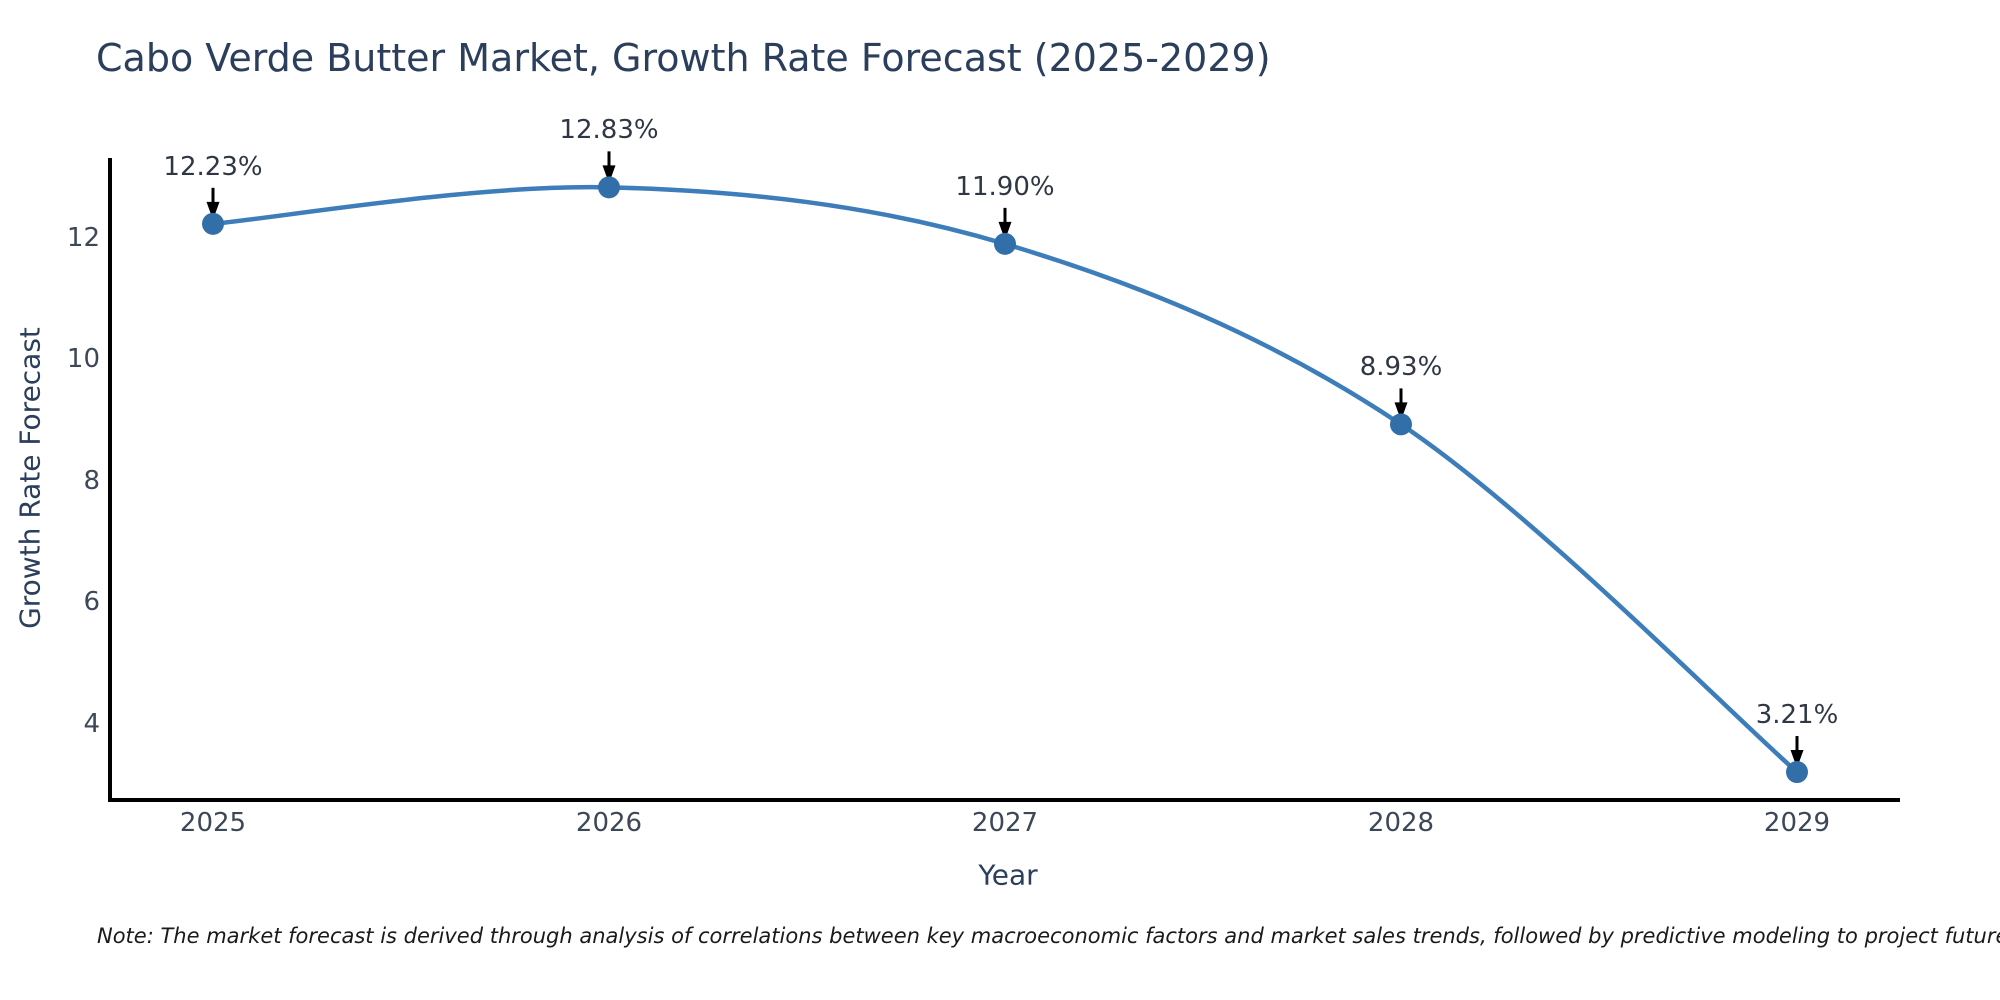 The width and height of the screenshot is (2000, 1000). I want to click on annotation-label: 3.21%, so click(1797, 715).